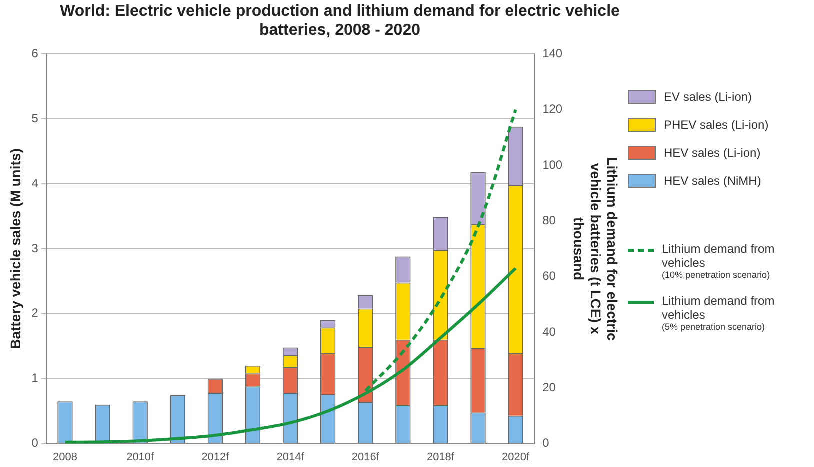 The width and height of the screenshot is (814, 467). Describe the element at coordinates (35, 248) in the screenshot. I see `y-tick-label: 3` at that location.